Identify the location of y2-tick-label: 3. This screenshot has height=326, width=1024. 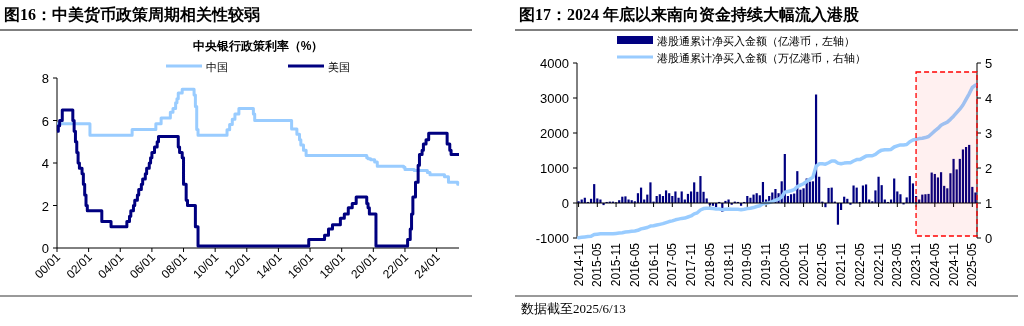
(989, 133).